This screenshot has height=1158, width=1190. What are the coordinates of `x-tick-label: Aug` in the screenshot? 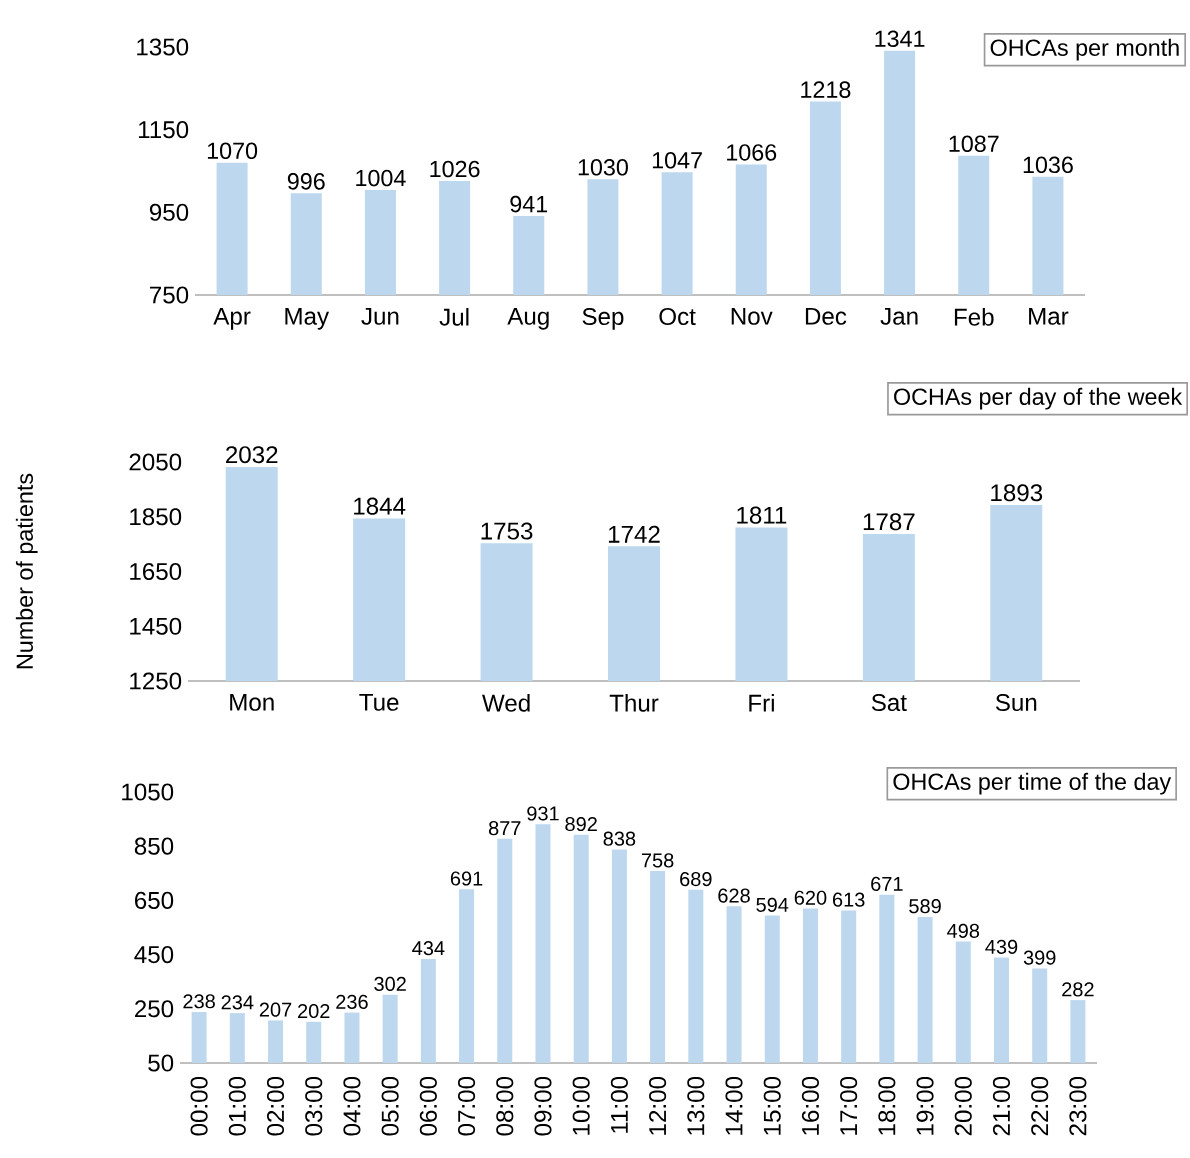 It's located at (528, 318).